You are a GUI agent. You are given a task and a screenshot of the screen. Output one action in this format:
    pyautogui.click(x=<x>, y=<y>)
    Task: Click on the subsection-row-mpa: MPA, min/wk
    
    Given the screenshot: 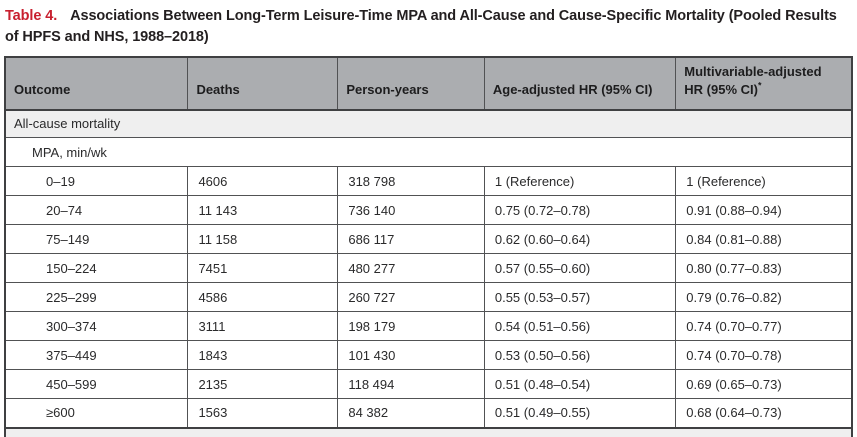 What is the action you would take?
    pyautogui.click(x=428, y=152)
    